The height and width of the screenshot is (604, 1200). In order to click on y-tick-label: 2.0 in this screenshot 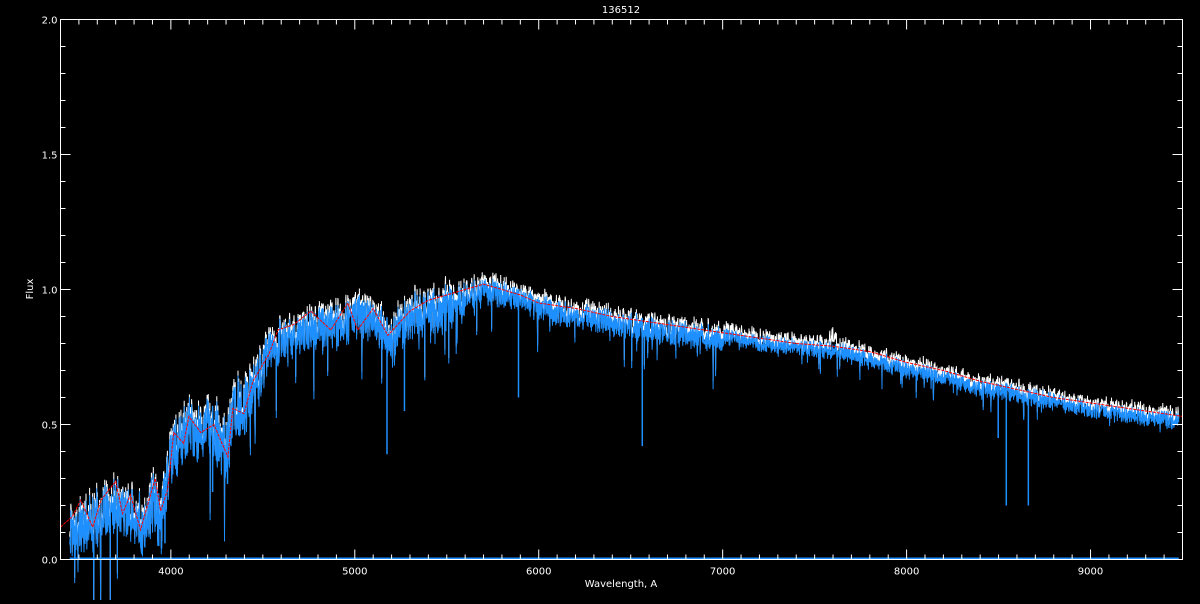, I will do `click(50, 21)`.